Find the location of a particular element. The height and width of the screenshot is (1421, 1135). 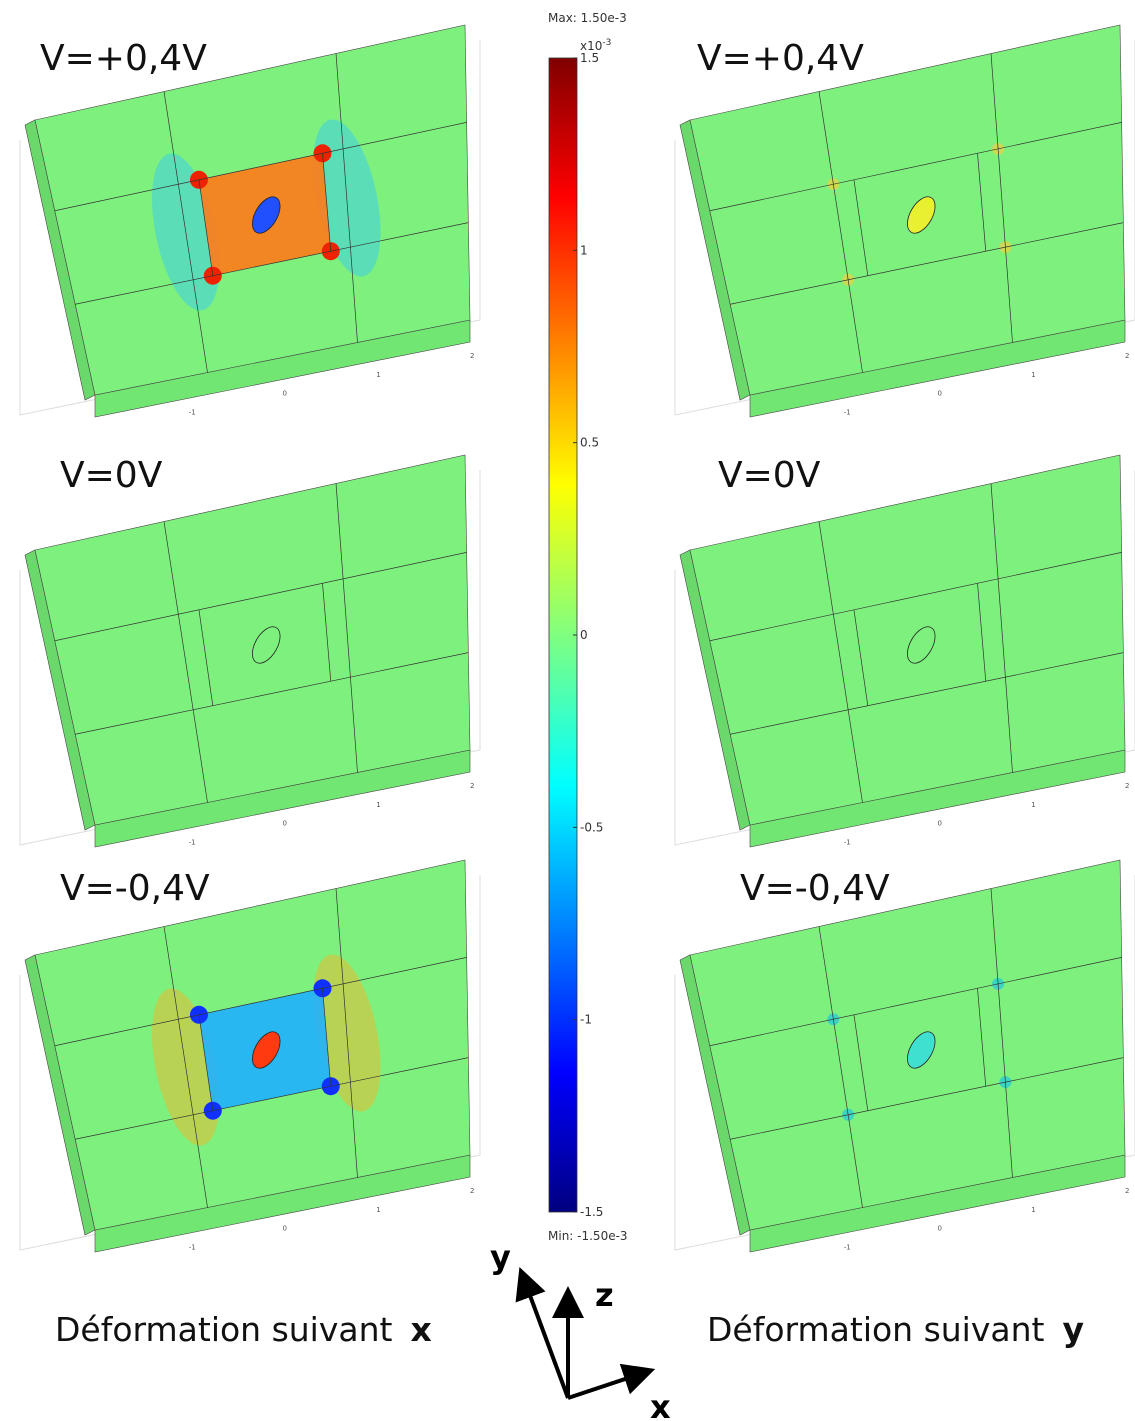

y-arrow is located at coordinates (542, 1332).